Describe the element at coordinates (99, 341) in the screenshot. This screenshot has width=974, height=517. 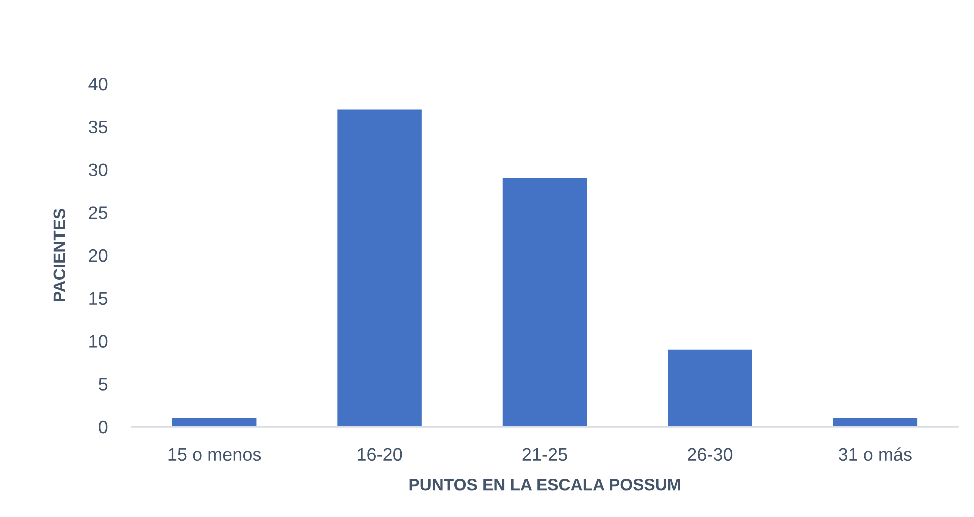
I see `y-tick-label: 10` at that location.